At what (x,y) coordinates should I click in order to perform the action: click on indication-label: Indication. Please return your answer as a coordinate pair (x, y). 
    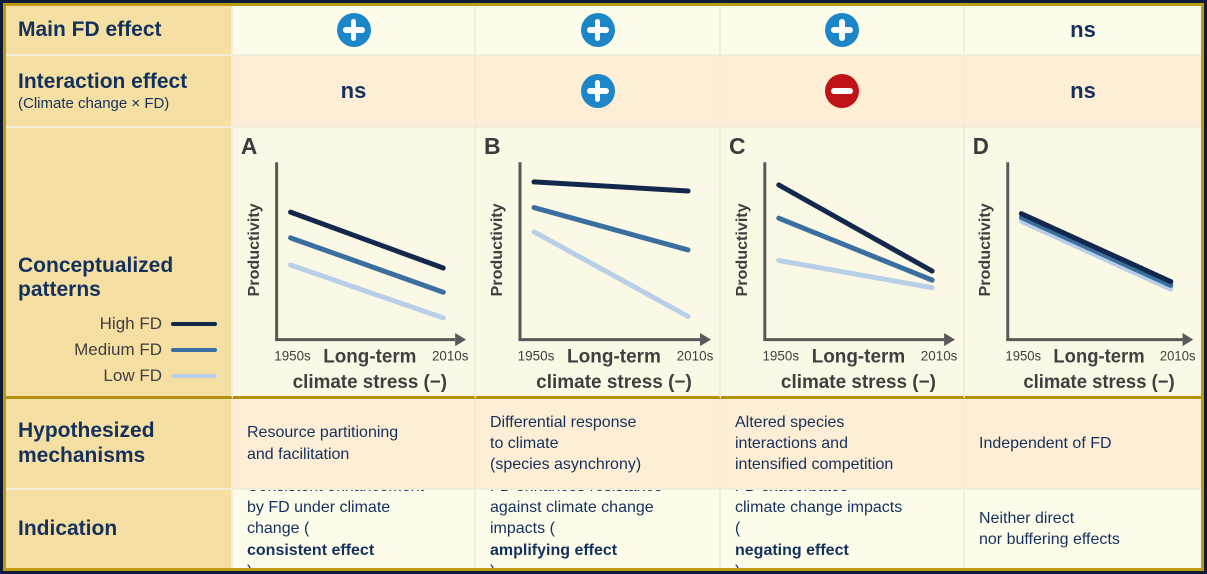
    Looking at the image, I should click on (68, 528).